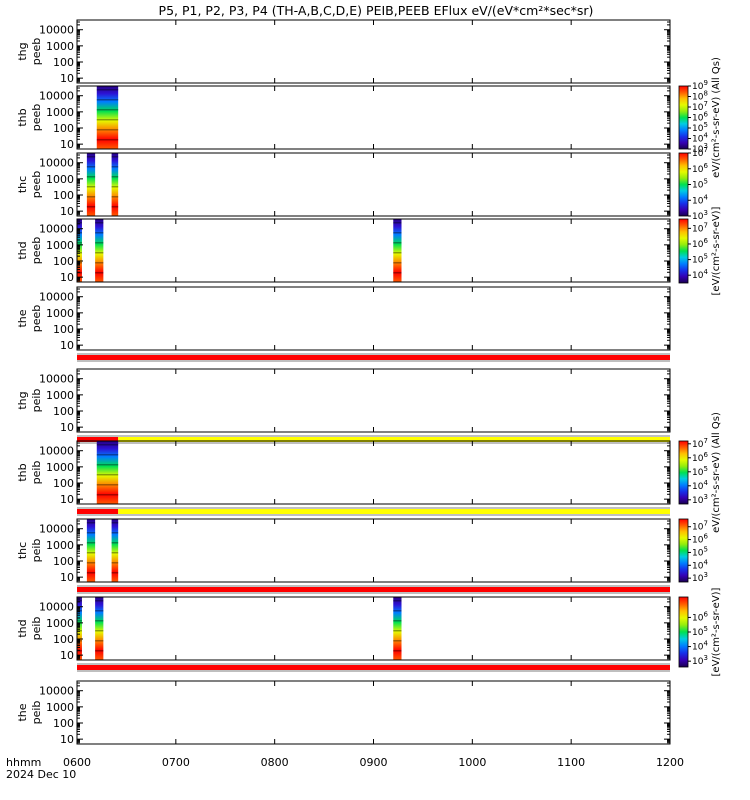 The image size is (750, 800). I want to click on colorbar-thc-peeb: 10³ 10⁴ 10⁵ 10⁶ 10⁷, so click(693, 184).